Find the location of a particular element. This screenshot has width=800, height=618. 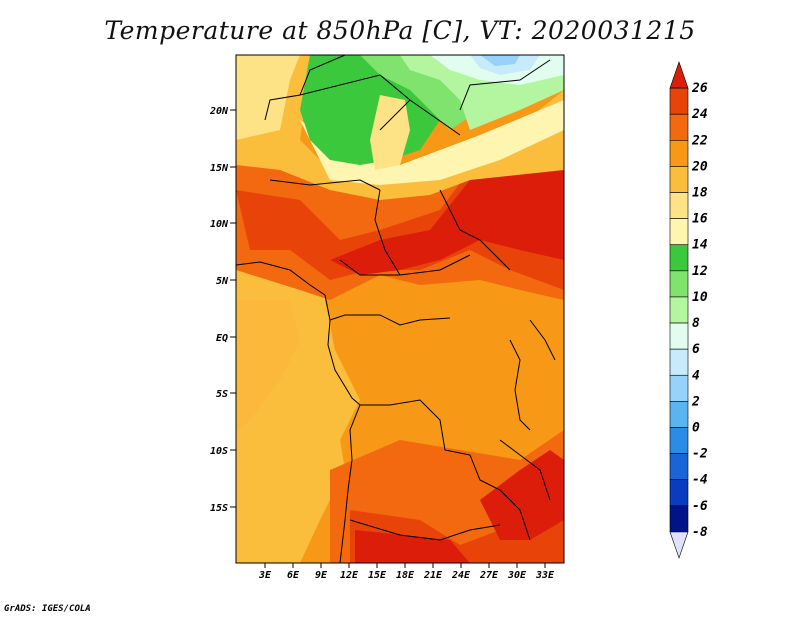

lon-label-30e: 30E is located at coordinates (517, 575).